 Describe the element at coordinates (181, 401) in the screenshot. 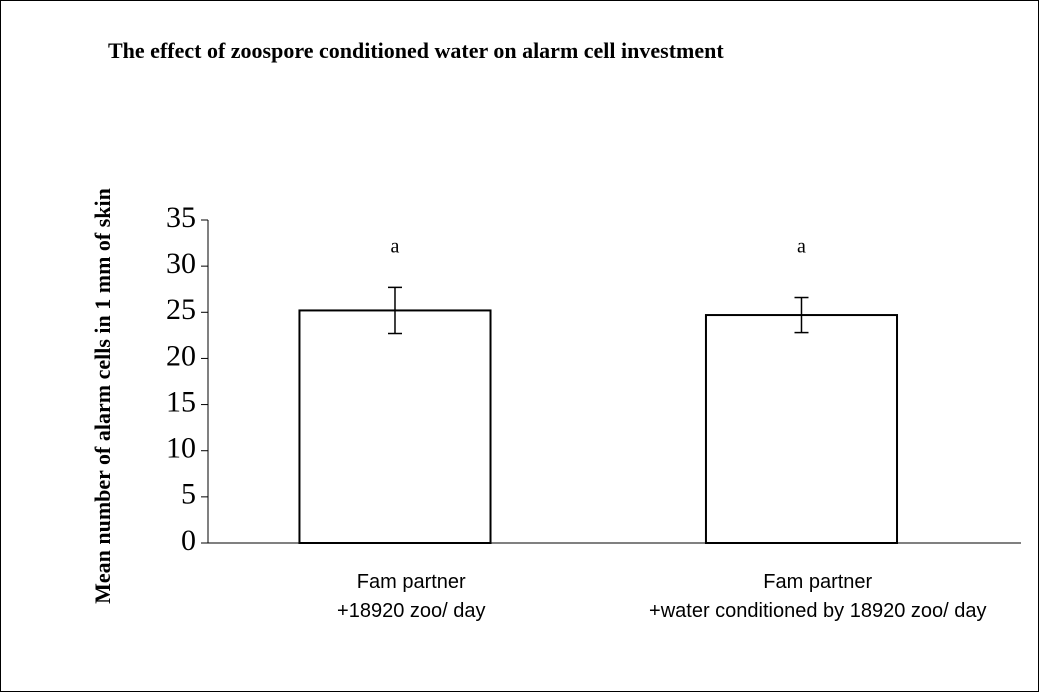

I see `y-tick-label: 15` at that location.